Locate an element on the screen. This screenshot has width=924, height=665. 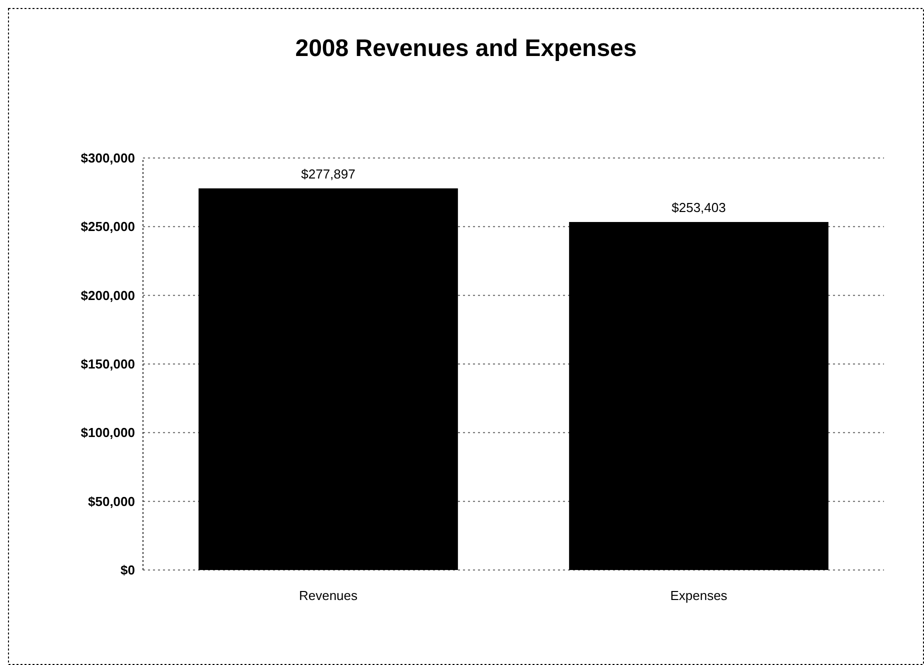
y-tick-label: $150,000 is located at coordinates (107, 364).